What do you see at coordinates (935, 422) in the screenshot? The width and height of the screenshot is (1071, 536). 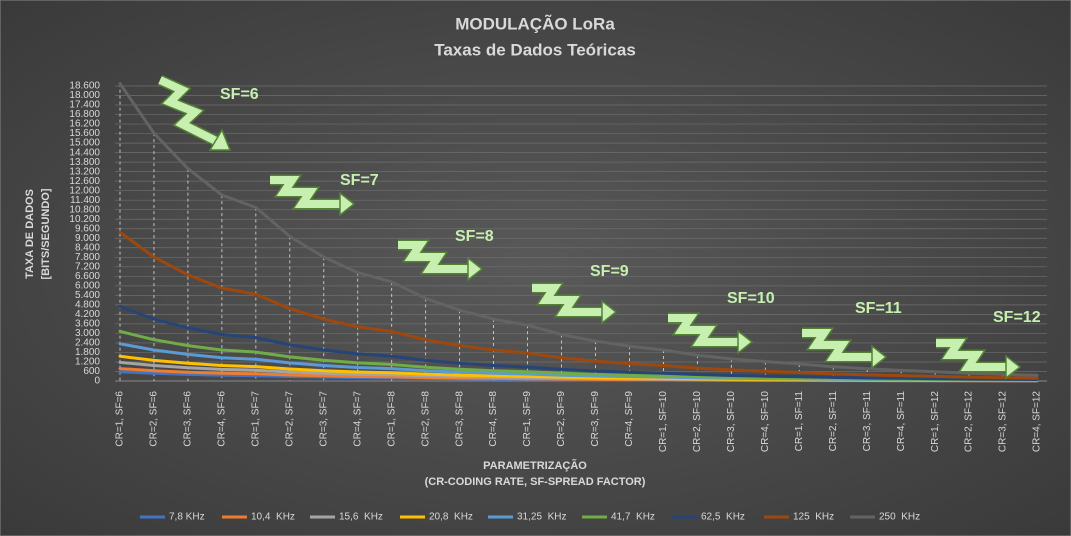 I see `x-tick-label: CR=1, SF=12` at bounding box center [935, 422].